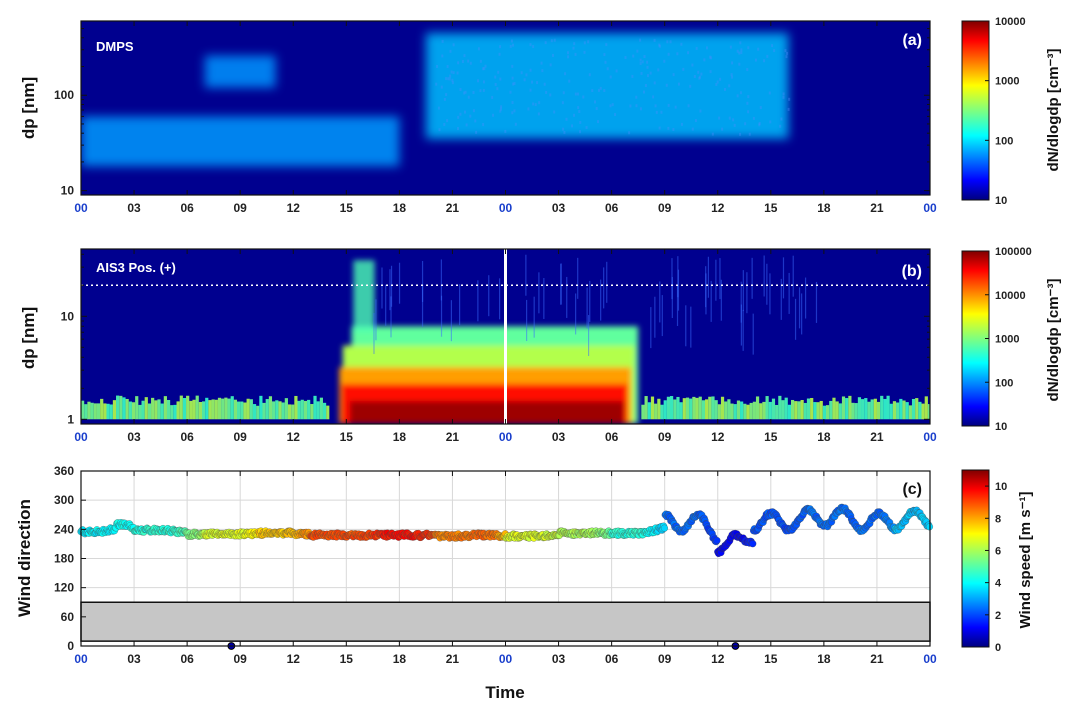 Image resolution: width=1070 pixels, height=704 pixels. What do you see at coordinates (1007, 340) in the screenshot?
I see `panel-b-colorbar-tick: 1000` at bounding box center [1007, 340].